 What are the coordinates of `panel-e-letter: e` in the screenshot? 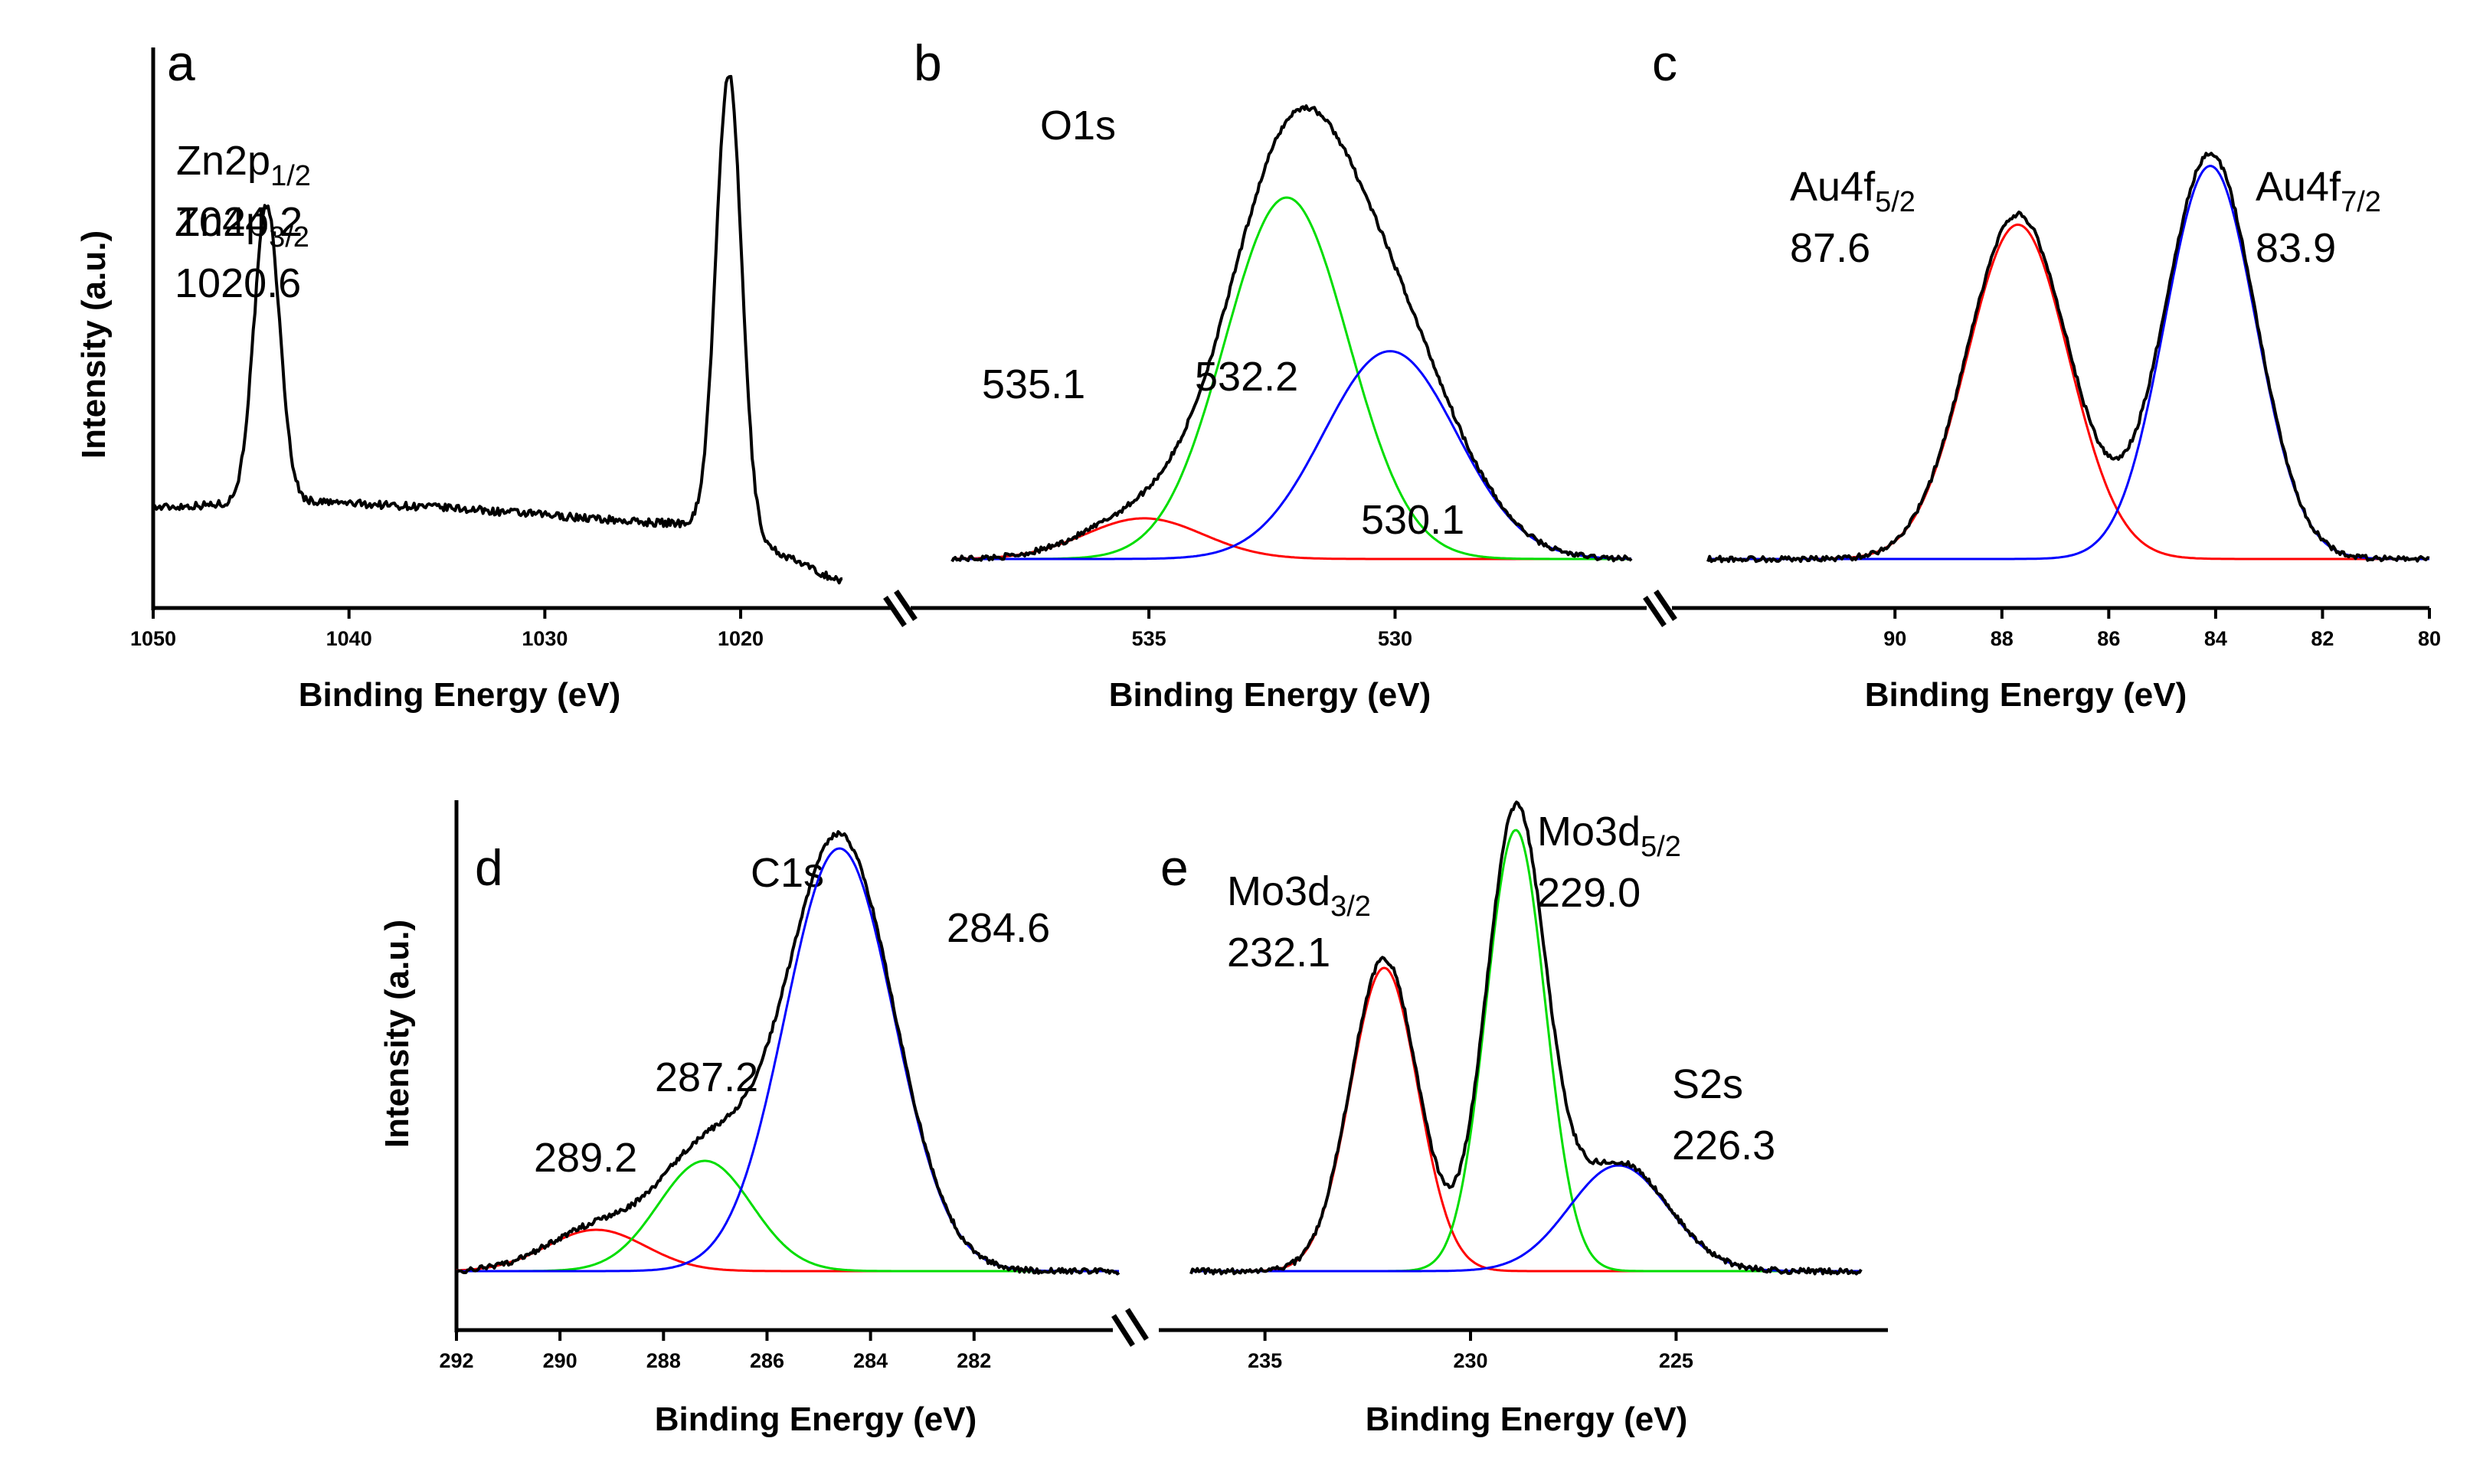 It's located at (1174, 867).